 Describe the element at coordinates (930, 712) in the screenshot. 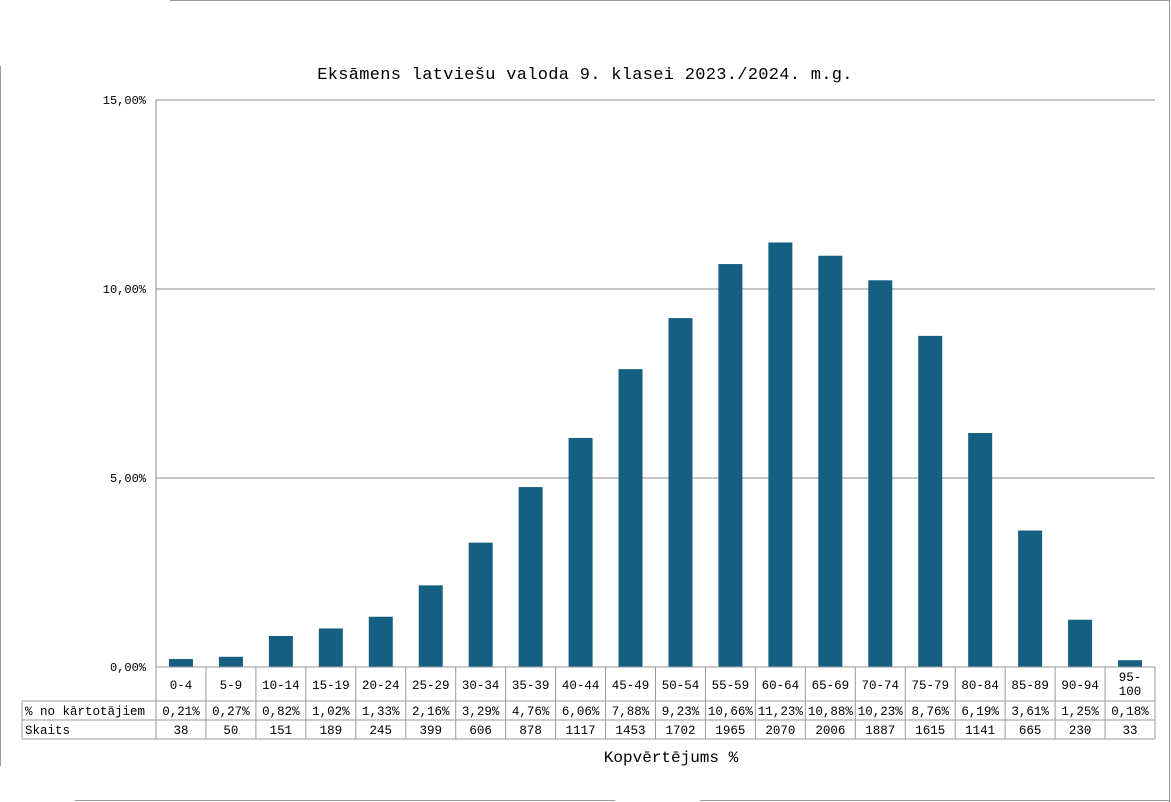

I see `table-cell-0-15: 8,76%` at that location.